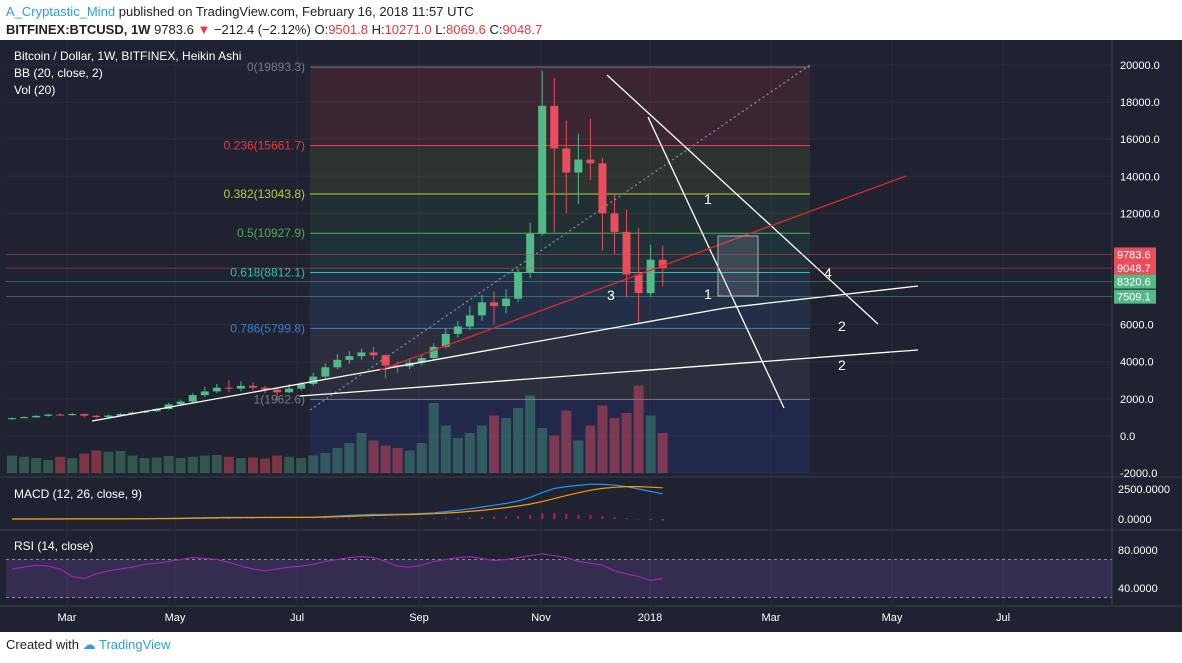 The width and height of the screenshot is (1182, 663). I want to click on price-badge-label: 8320.6, so click(1134, 283).